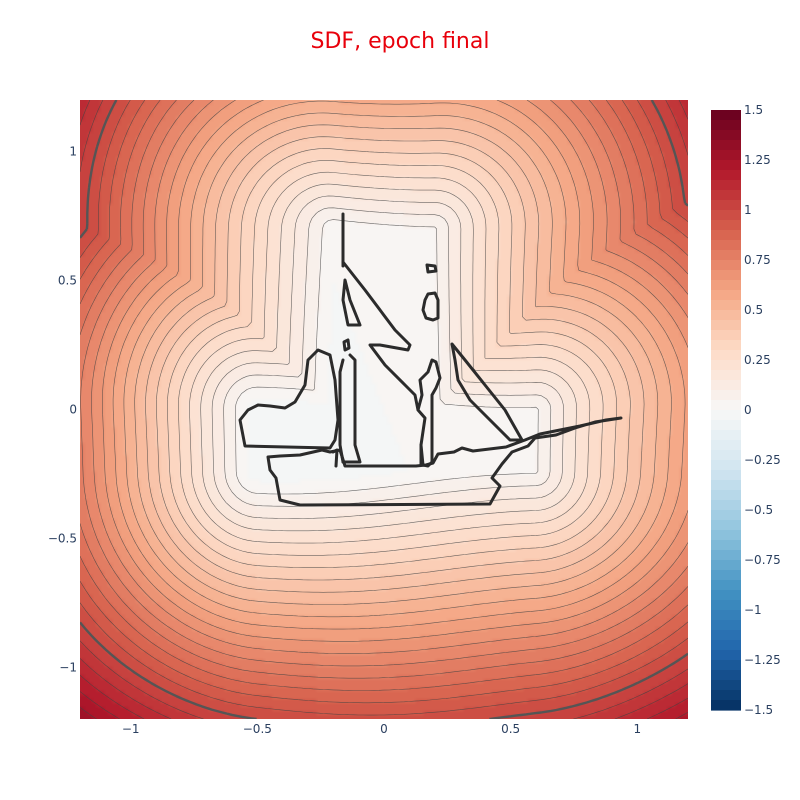  What do you see at coordinates (346, 345) in the screenshot?
I see `ship-porthole` at bounding box center [346, 345].